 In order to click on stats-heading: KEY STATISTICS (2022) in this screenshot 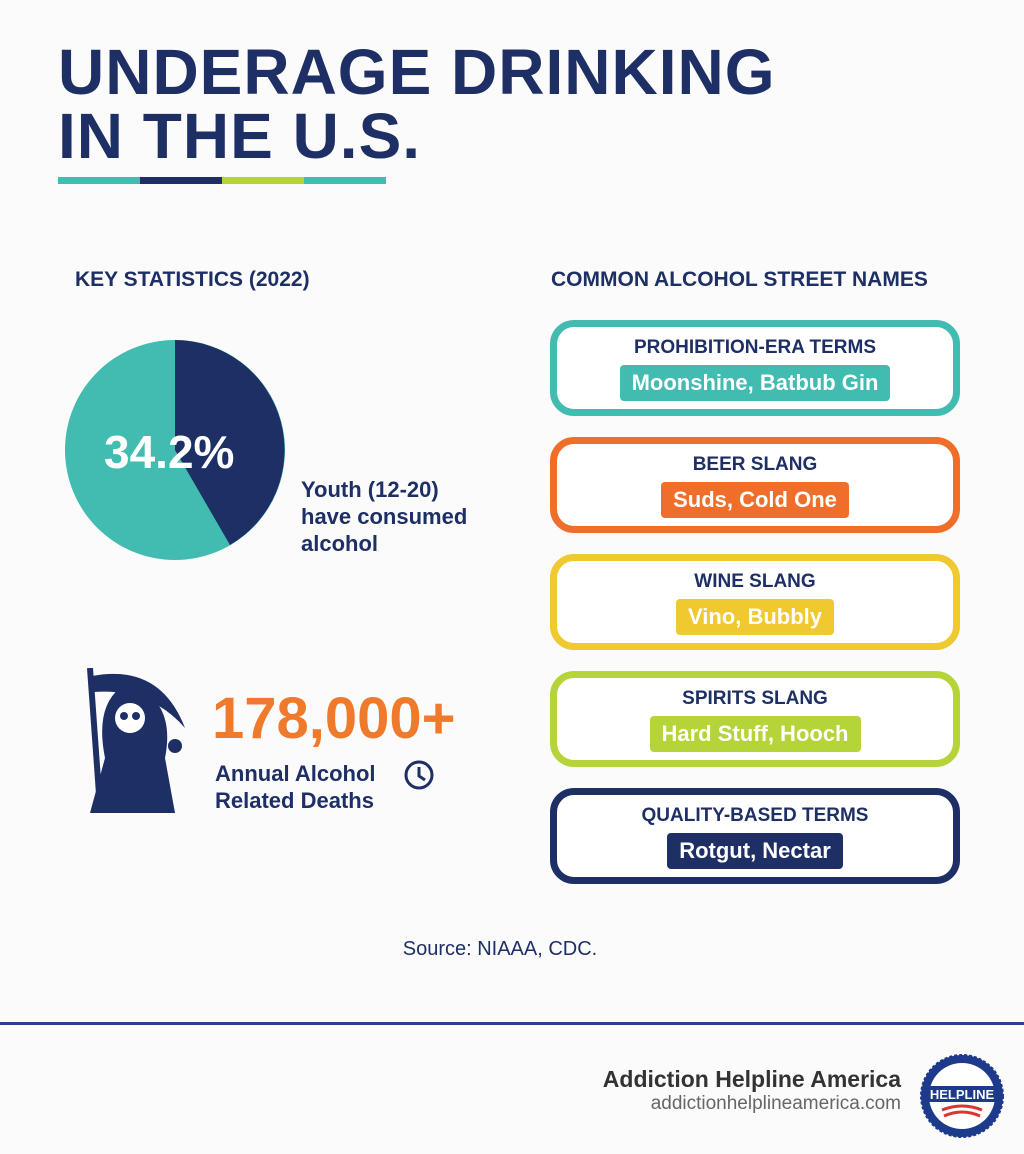, I will do `click(192, 279)`.